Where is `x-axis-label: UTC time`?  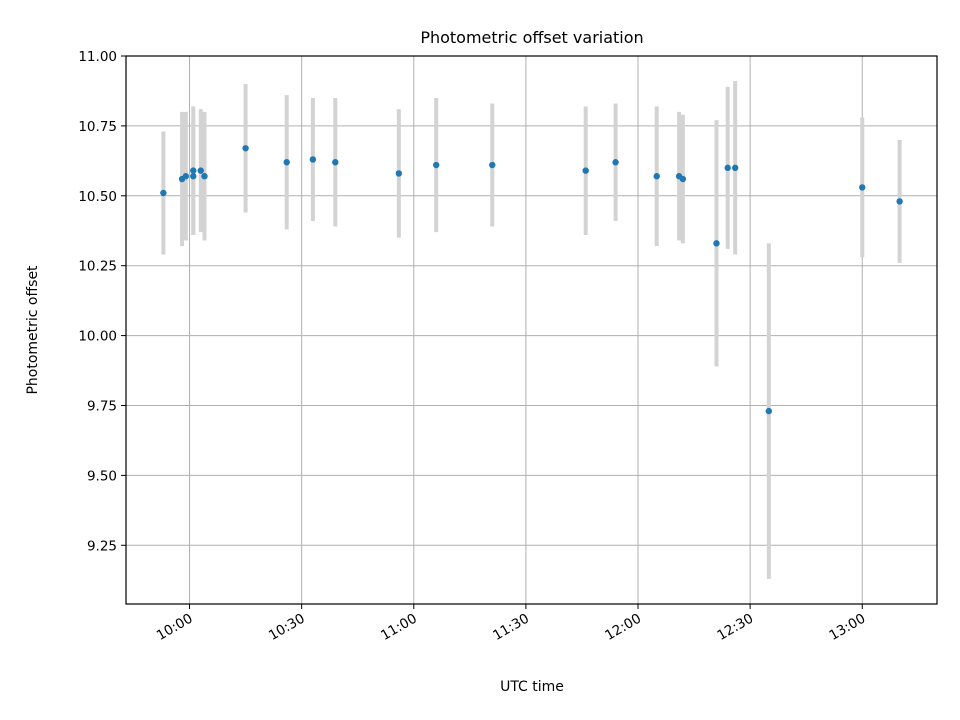
x-axis-label: UTC time is located at coordinates (532, 687).